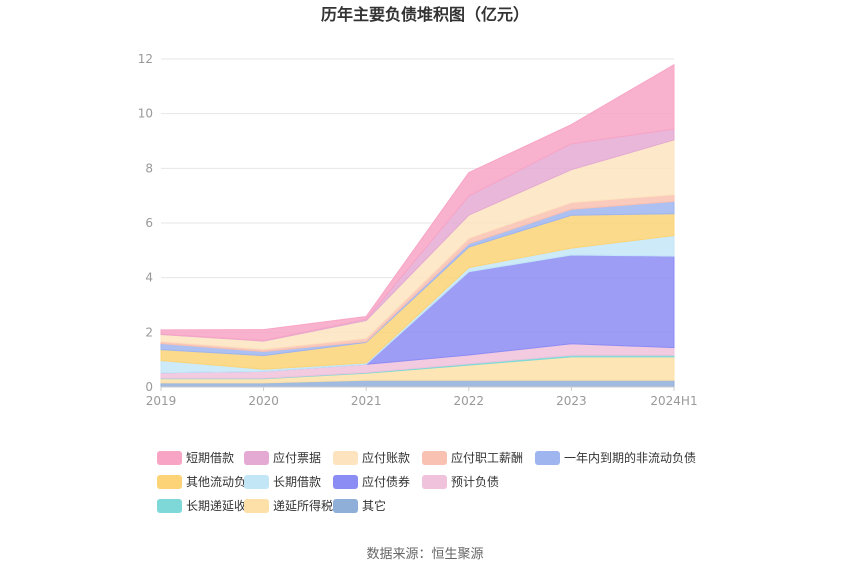 The height and width of the screenshot is (575, 850). I want to click on legend-item: 应付账款, so click(371, 457).